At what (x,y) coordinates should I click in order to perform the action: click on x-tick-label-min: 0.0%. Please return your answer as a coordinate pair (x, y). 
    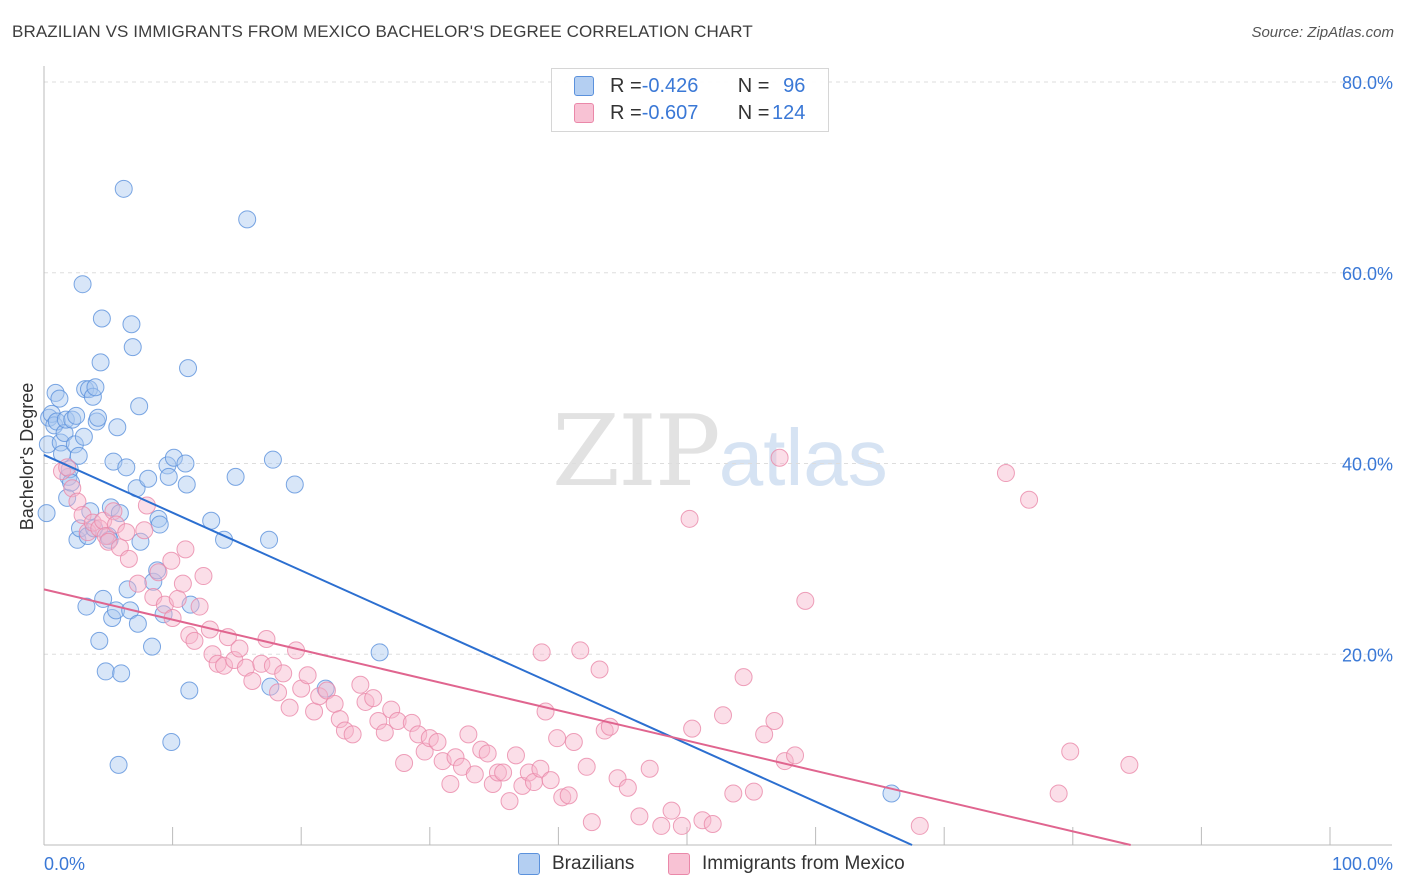
    Looking at the image, I should click on (64, 864).